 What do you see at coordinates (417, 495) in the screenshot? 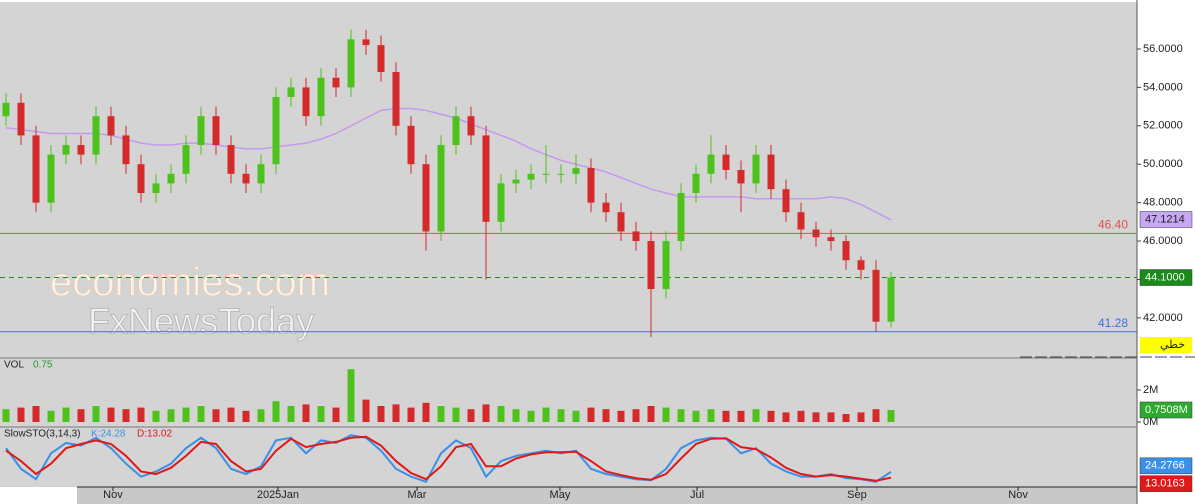
I see `x-tick-label: Mar` at bounding box center [417, 495].